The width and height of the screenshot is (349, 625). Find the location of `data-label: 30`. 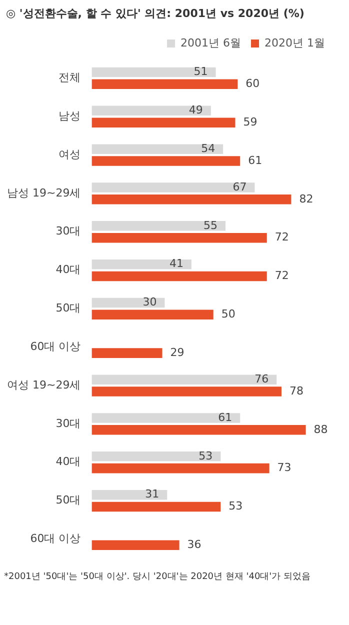

data-label: 30 is located at coordinates (149, 302).